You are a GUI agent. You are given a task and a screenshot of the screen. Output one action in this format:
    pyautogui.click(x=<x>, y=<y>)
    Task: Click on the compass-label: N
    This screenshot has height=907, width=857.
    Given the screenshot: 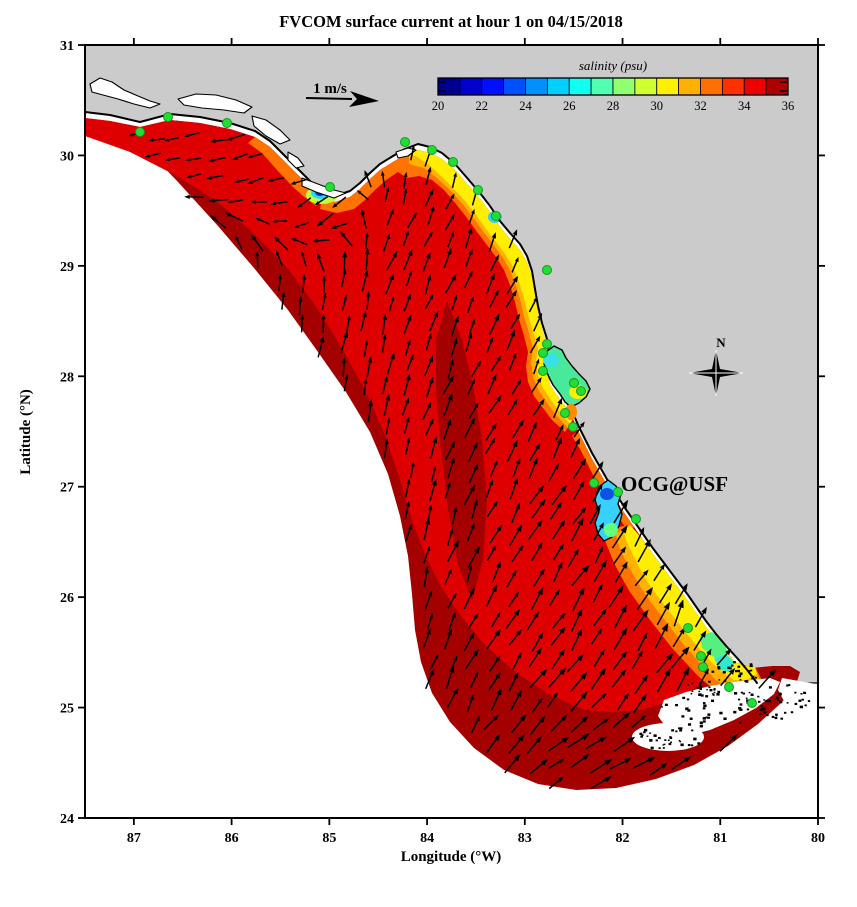 What is the action you would take?
    pyautogui.click(x=721, y=342)
    